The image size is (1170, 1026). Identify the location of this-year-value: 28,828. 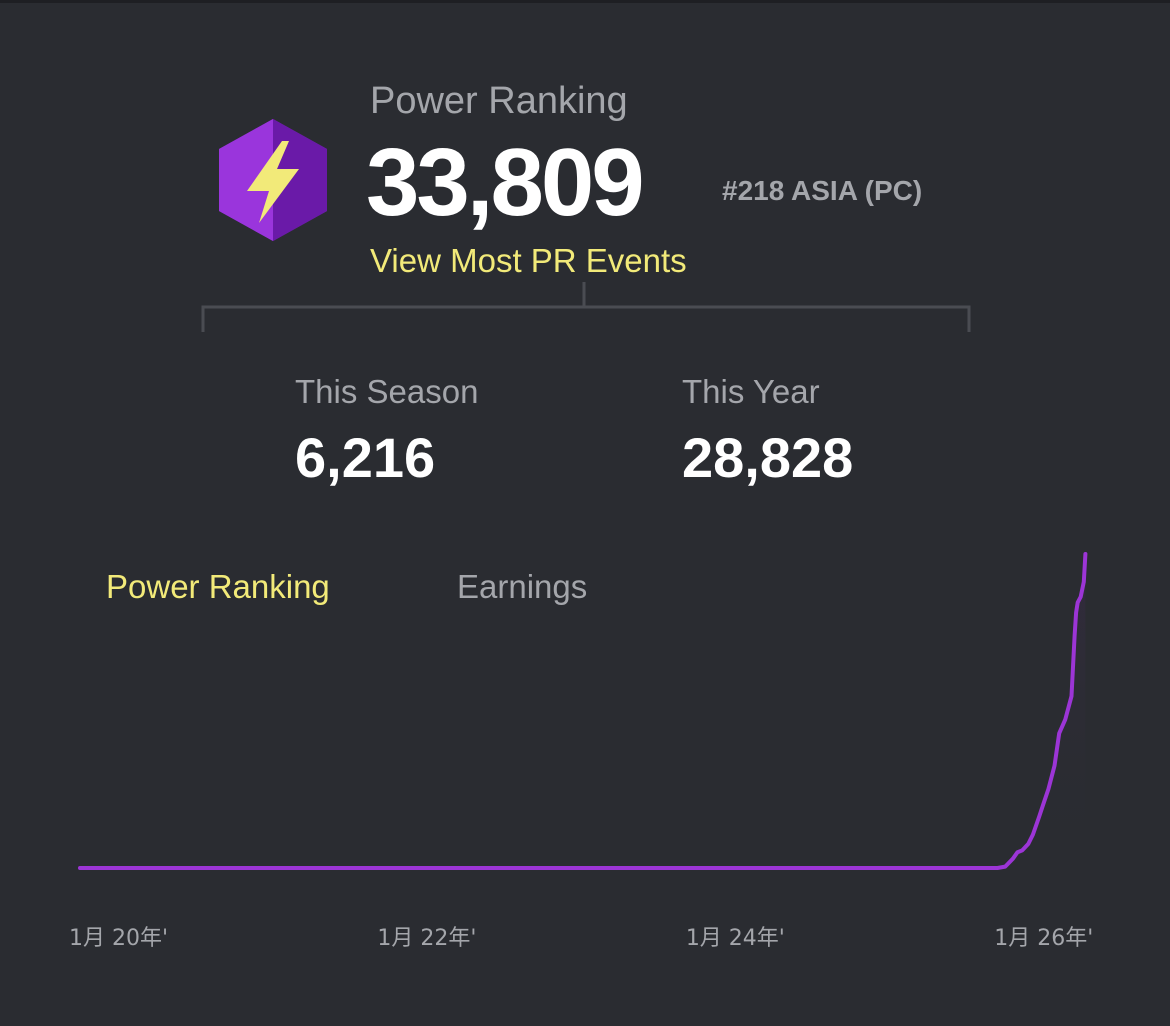
(768, 457).